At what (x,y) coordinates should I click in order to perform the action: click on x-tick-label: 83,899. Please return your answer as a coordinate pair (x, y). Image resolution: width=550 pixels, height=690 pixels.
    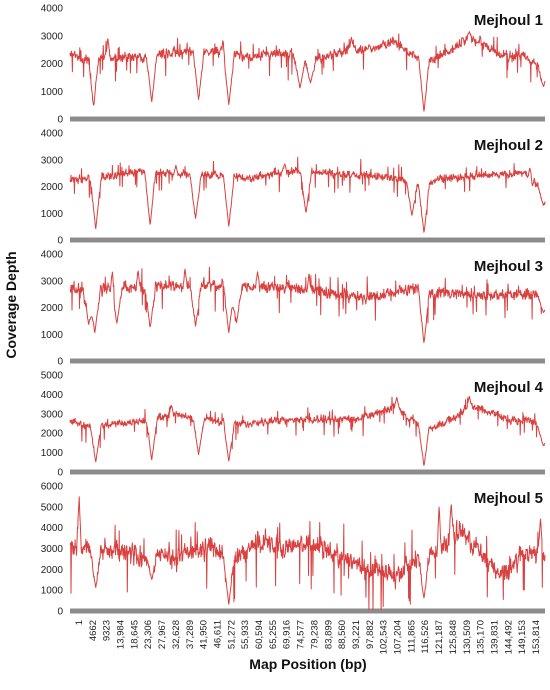
    Looking at the image, I should click on (328, 634).